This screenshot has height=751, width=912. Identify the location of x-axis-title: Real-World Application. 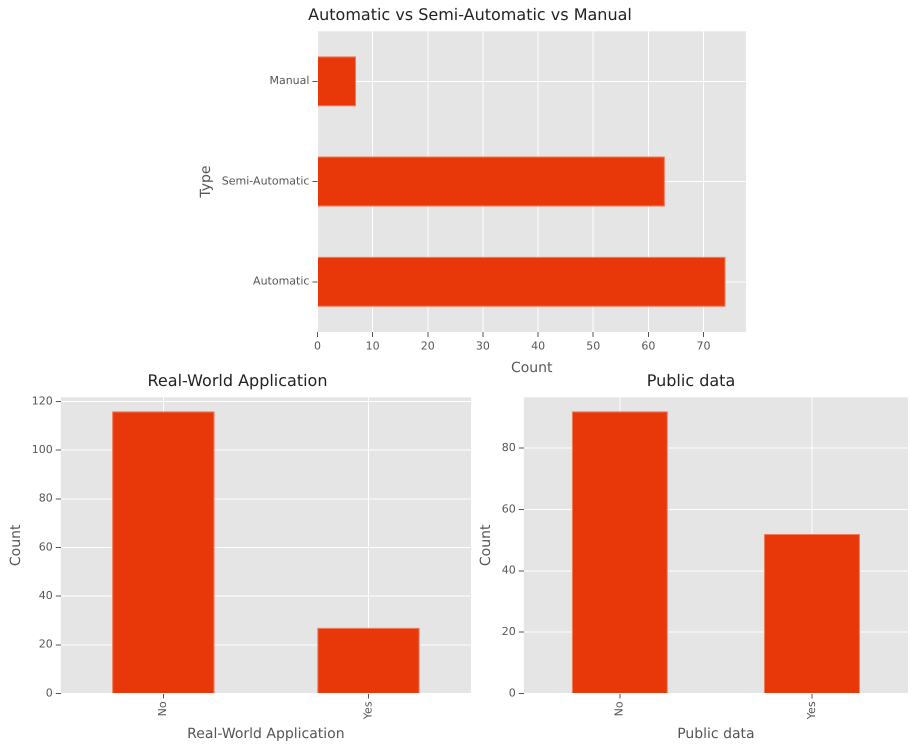
(266, 734).